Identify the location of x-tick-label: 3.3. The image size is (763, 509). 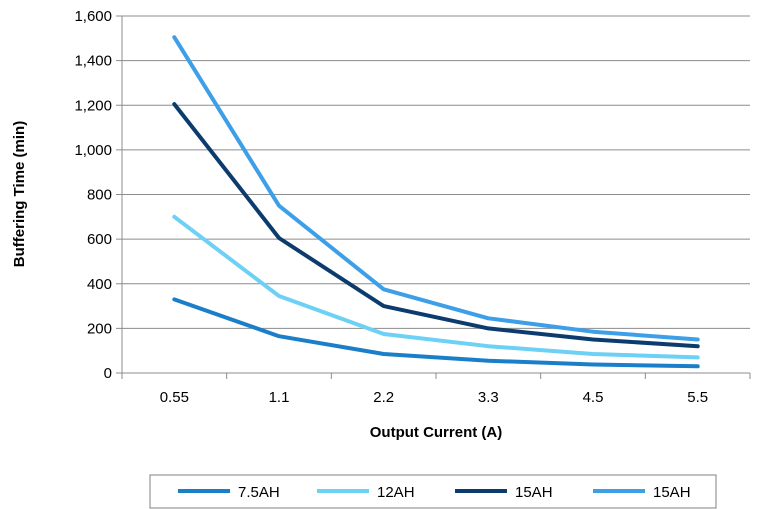
(488, 397).